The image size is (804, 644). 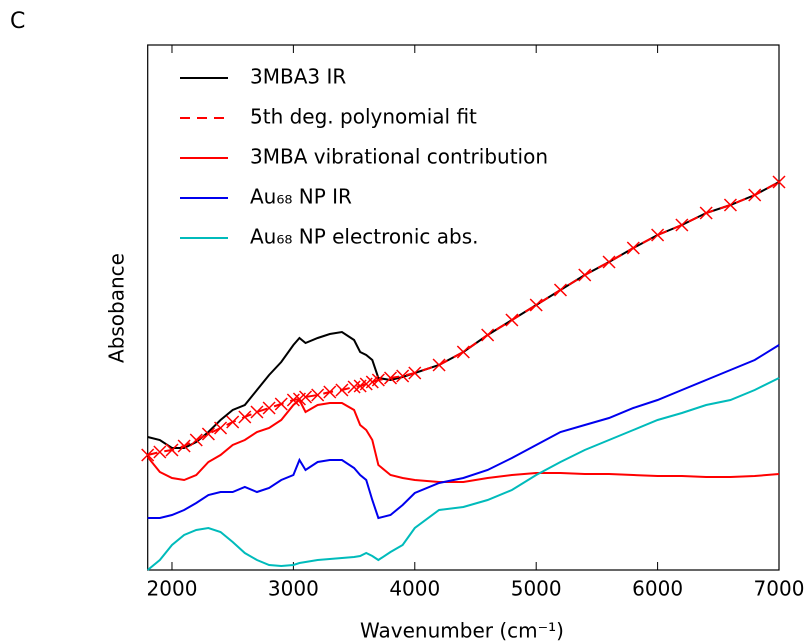 I want to click on series-line, so click(x=463, y=440).